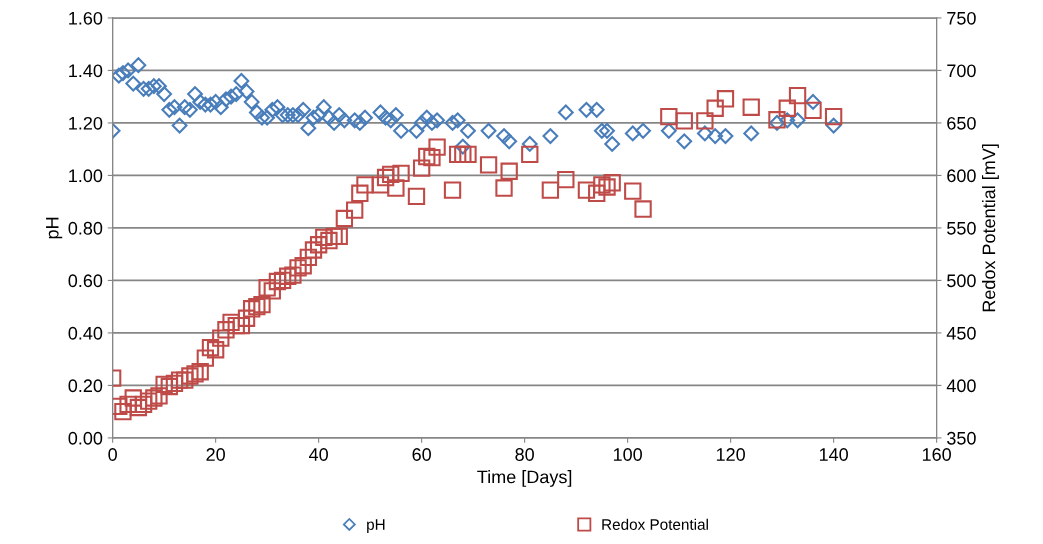 The image size is (1043, 544). What do you see at coordinates (833, 454) in the screenshot?
I see `x-tick-label: 140` at bounding box center [833, 454].